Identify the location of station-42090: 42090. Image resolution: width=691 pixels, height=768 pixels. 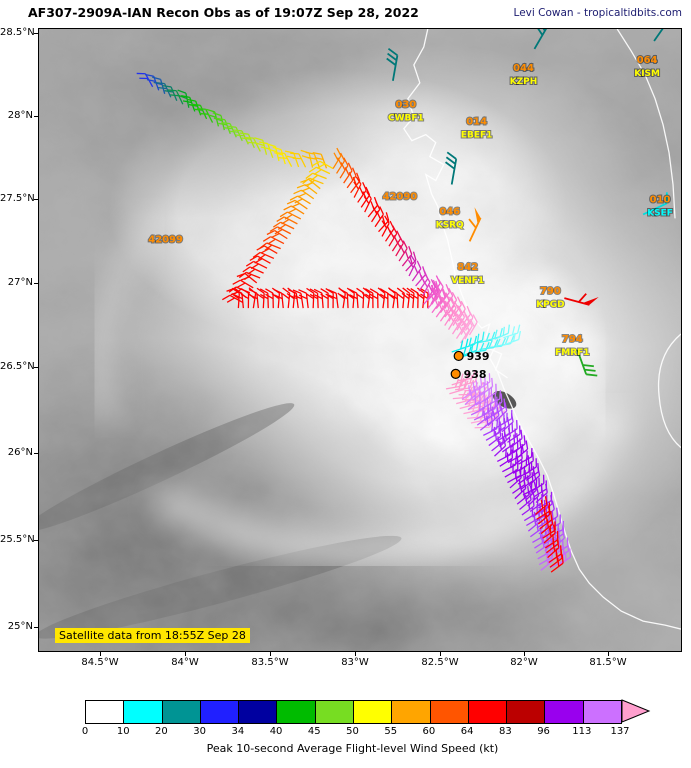
(400, 196).